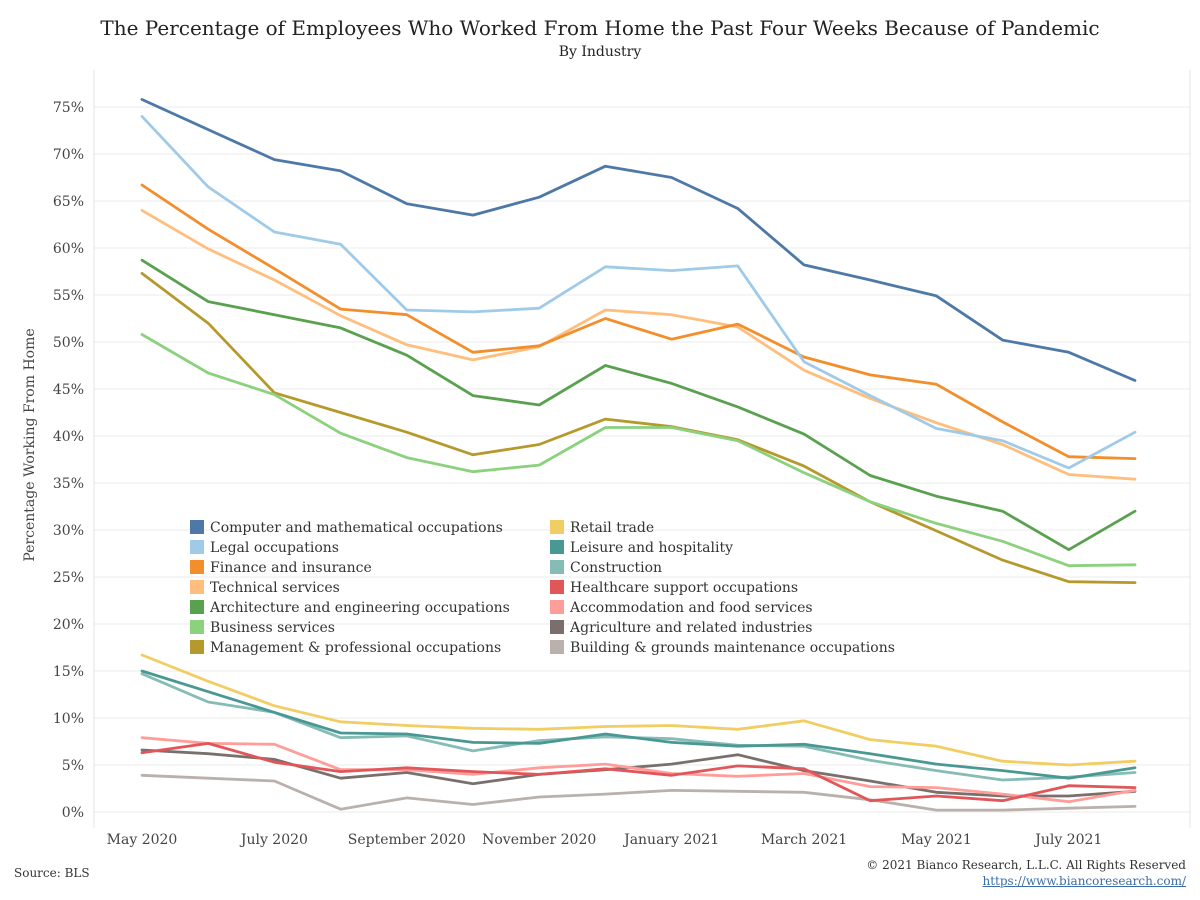 The image size is (1200, 900). What do you see at coordinates (68, 390) in the screenshot?
I see `y-tick-label: 45%` at bounding box center [68, 390].